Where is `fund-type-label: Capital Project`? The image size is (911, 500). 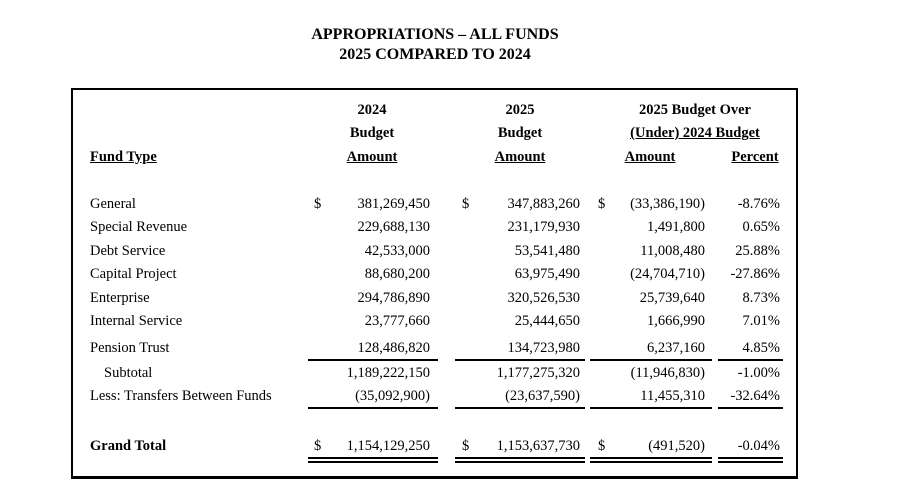
fund-type-label: Capital Project is located at coordinates (133, 274).